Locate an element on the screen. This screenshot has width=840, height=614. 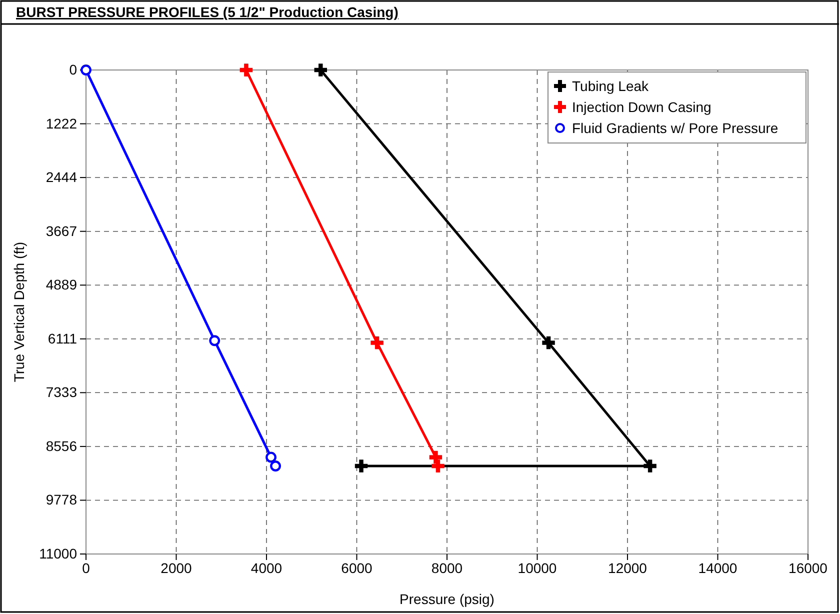
x-axis-title: Pressure (psig) is located at coordinates (447, 599).